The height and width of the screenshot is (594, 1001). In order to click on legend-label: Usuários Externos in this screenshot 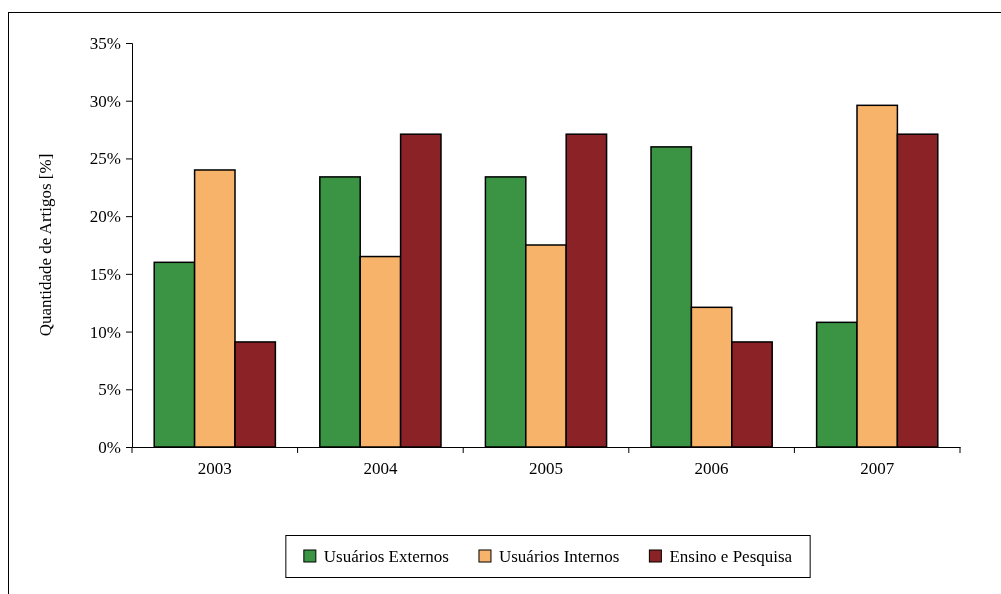, I will do `click(386, 556)`.